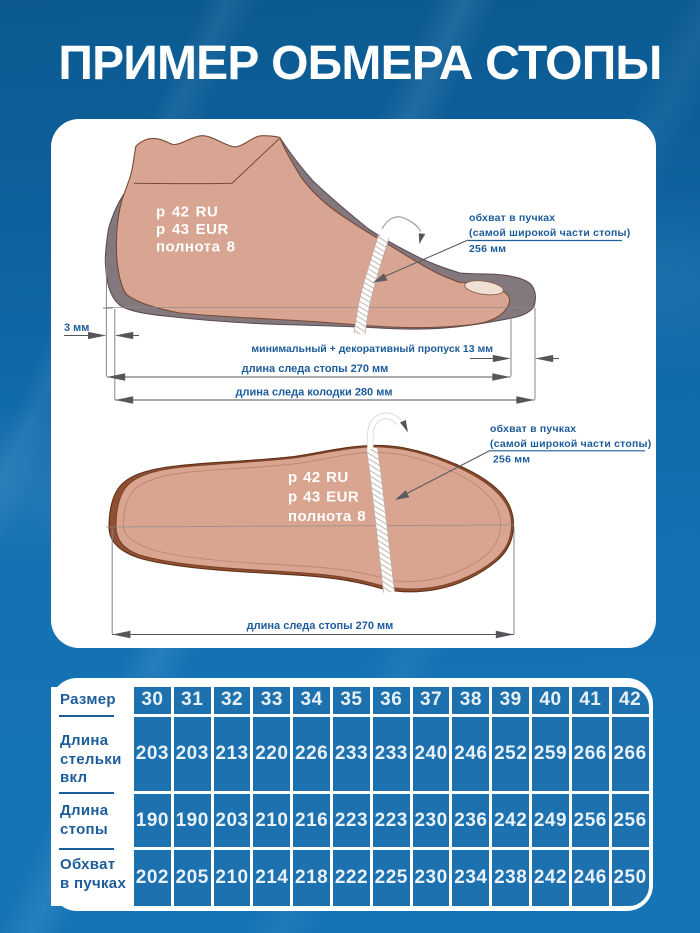  I want to click on svg-text: длина следа колодки 280 мм, so click(314, 393).